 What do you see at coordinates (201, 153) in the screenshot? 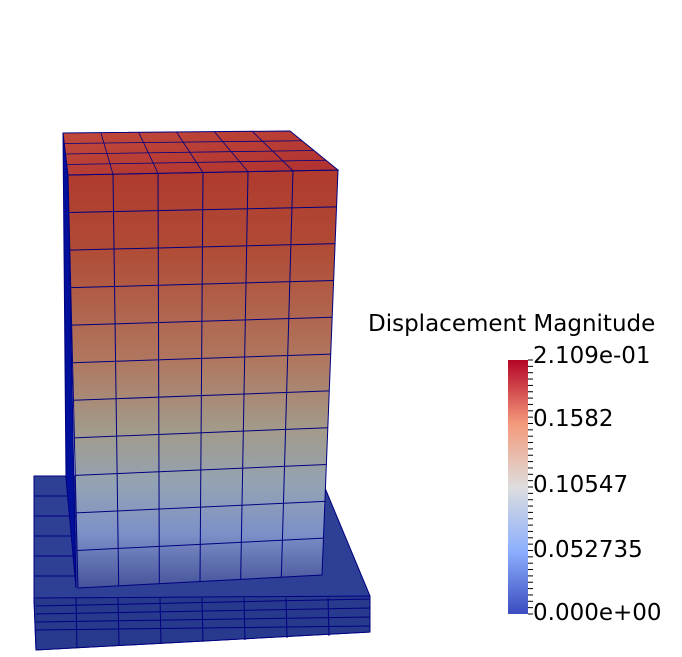
I see `column-top-face` at bounding box center [201, 153].